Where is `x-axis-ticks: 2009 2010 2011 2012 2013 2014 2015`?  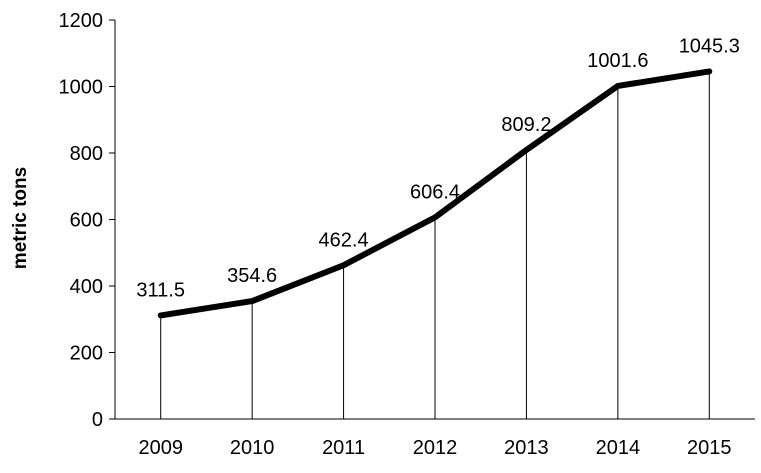 x-axis-ticks: 2009 2010 2011 2012 2013 2014 2015 is located at coordinates (434, 448).